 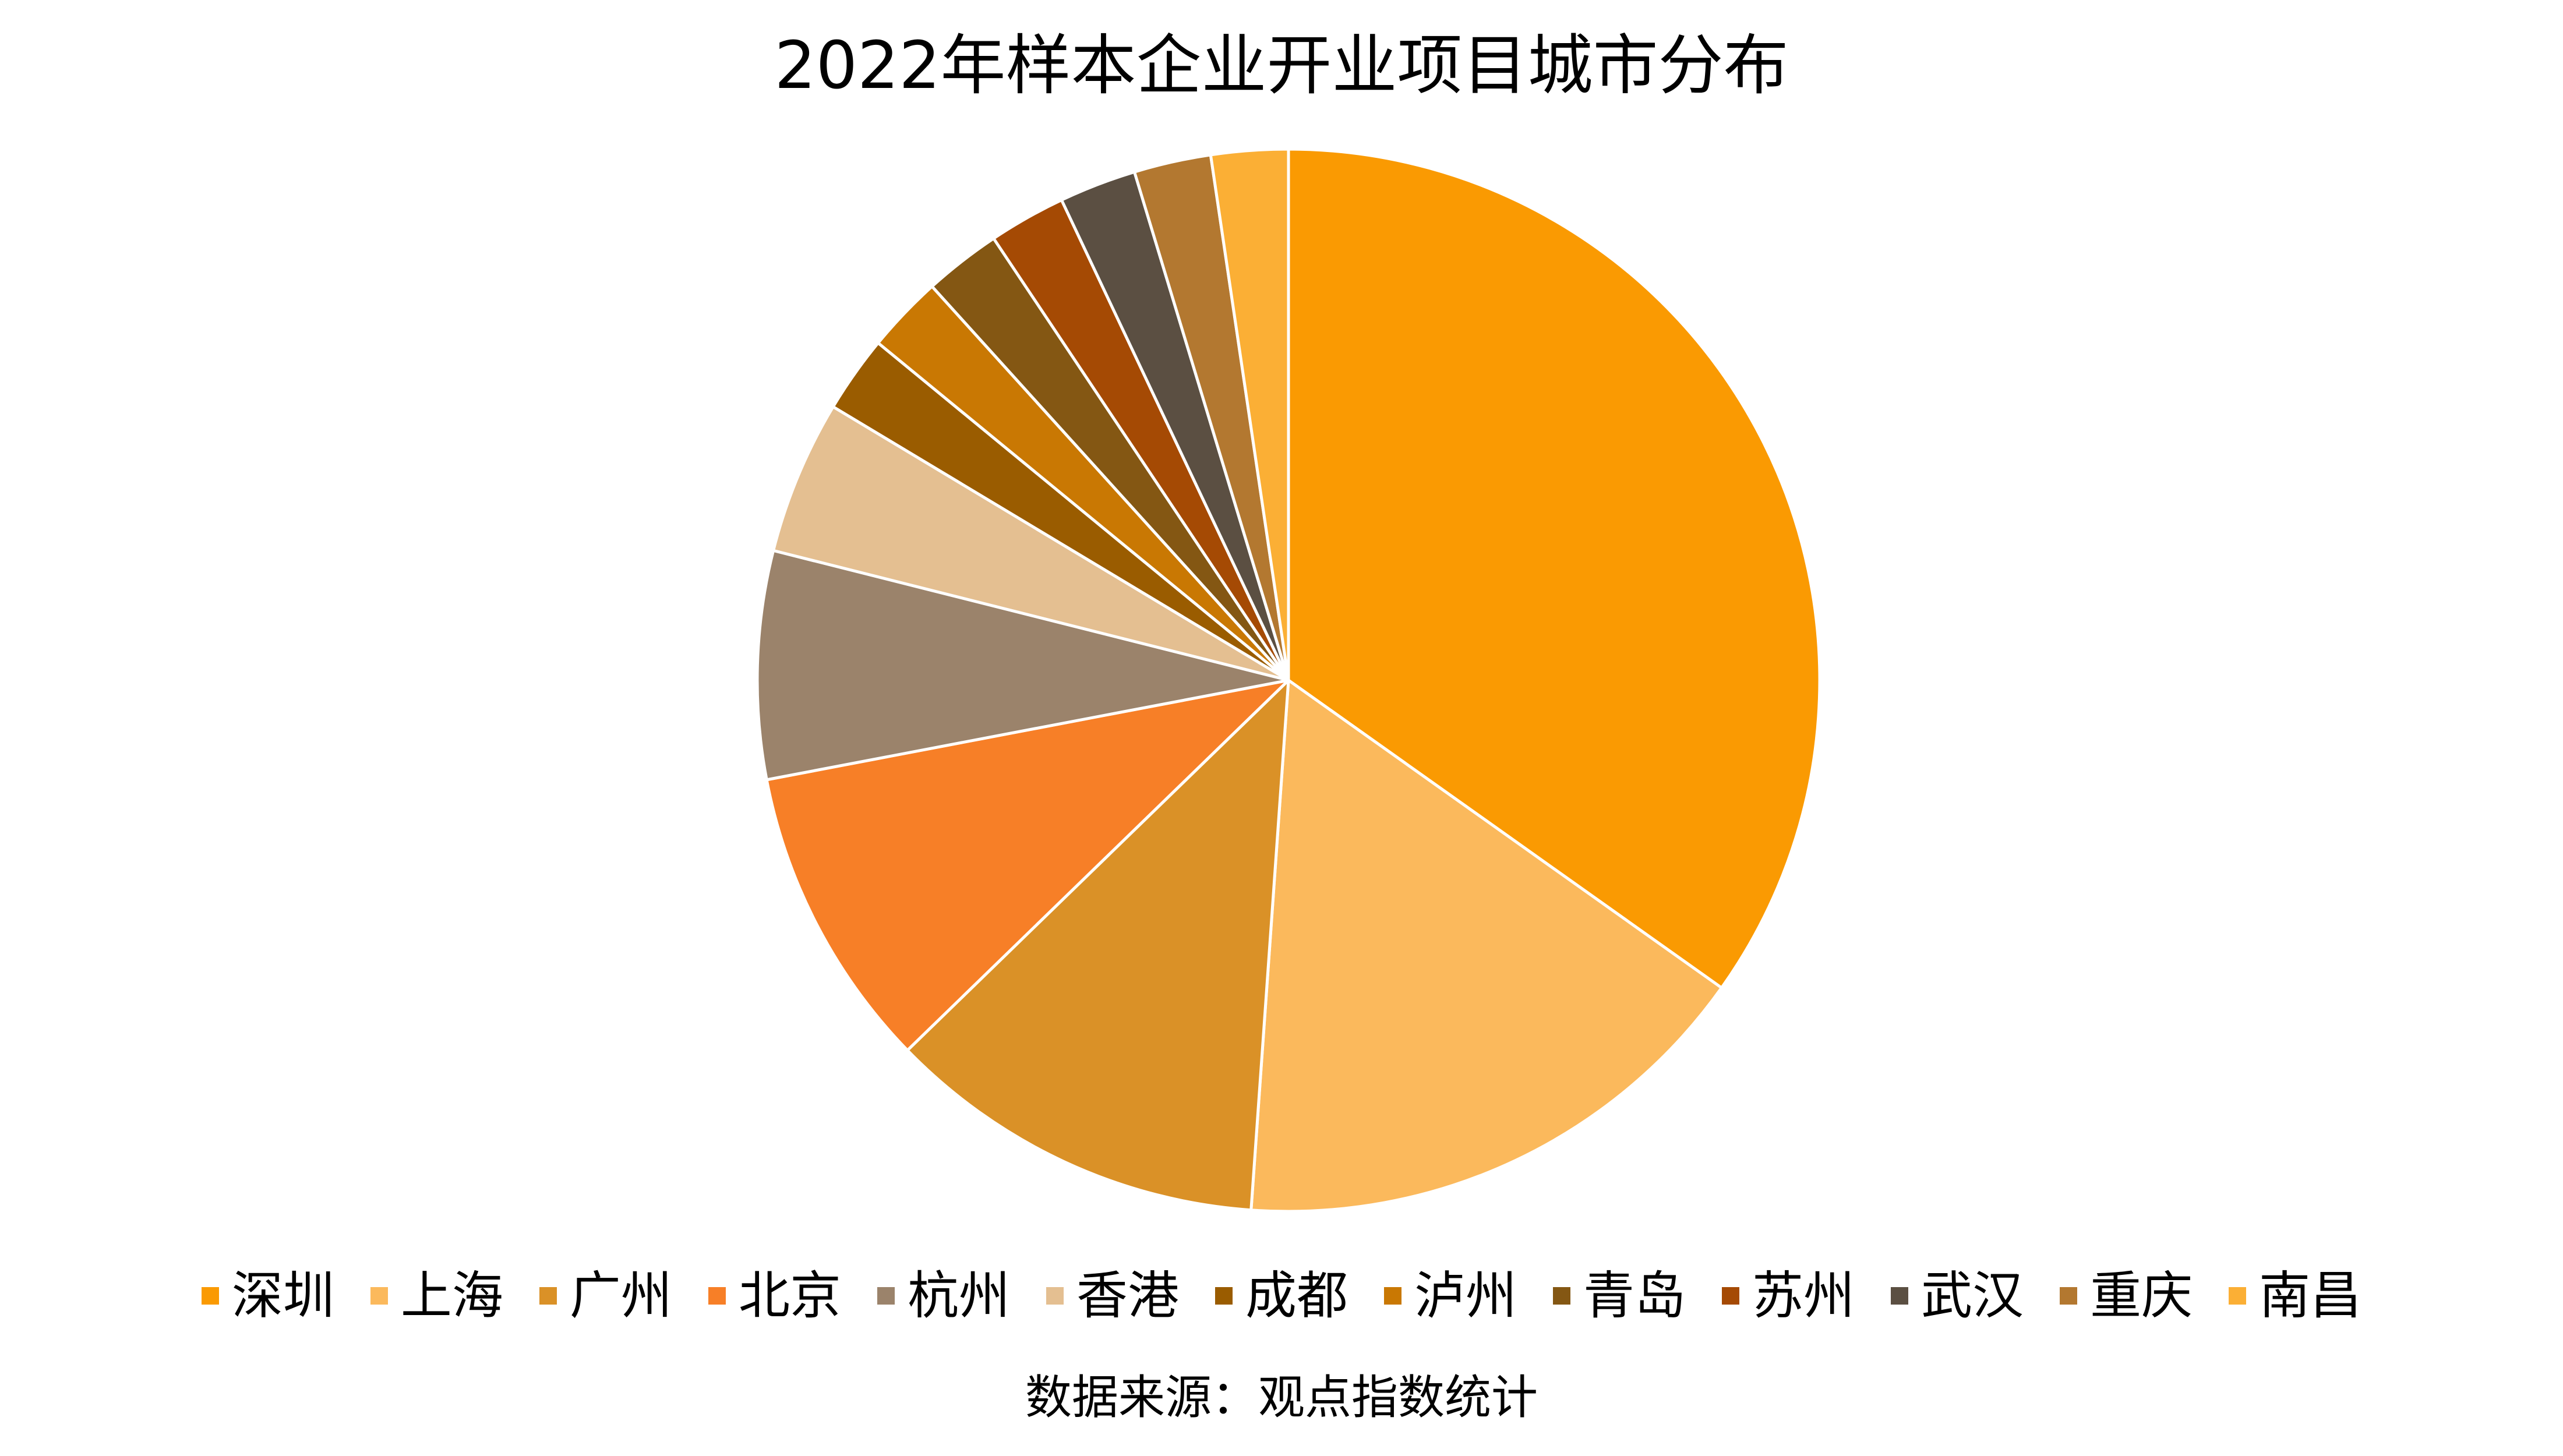 I want to click on legend-item-5: 香港, so click(x=1112, y=1296).